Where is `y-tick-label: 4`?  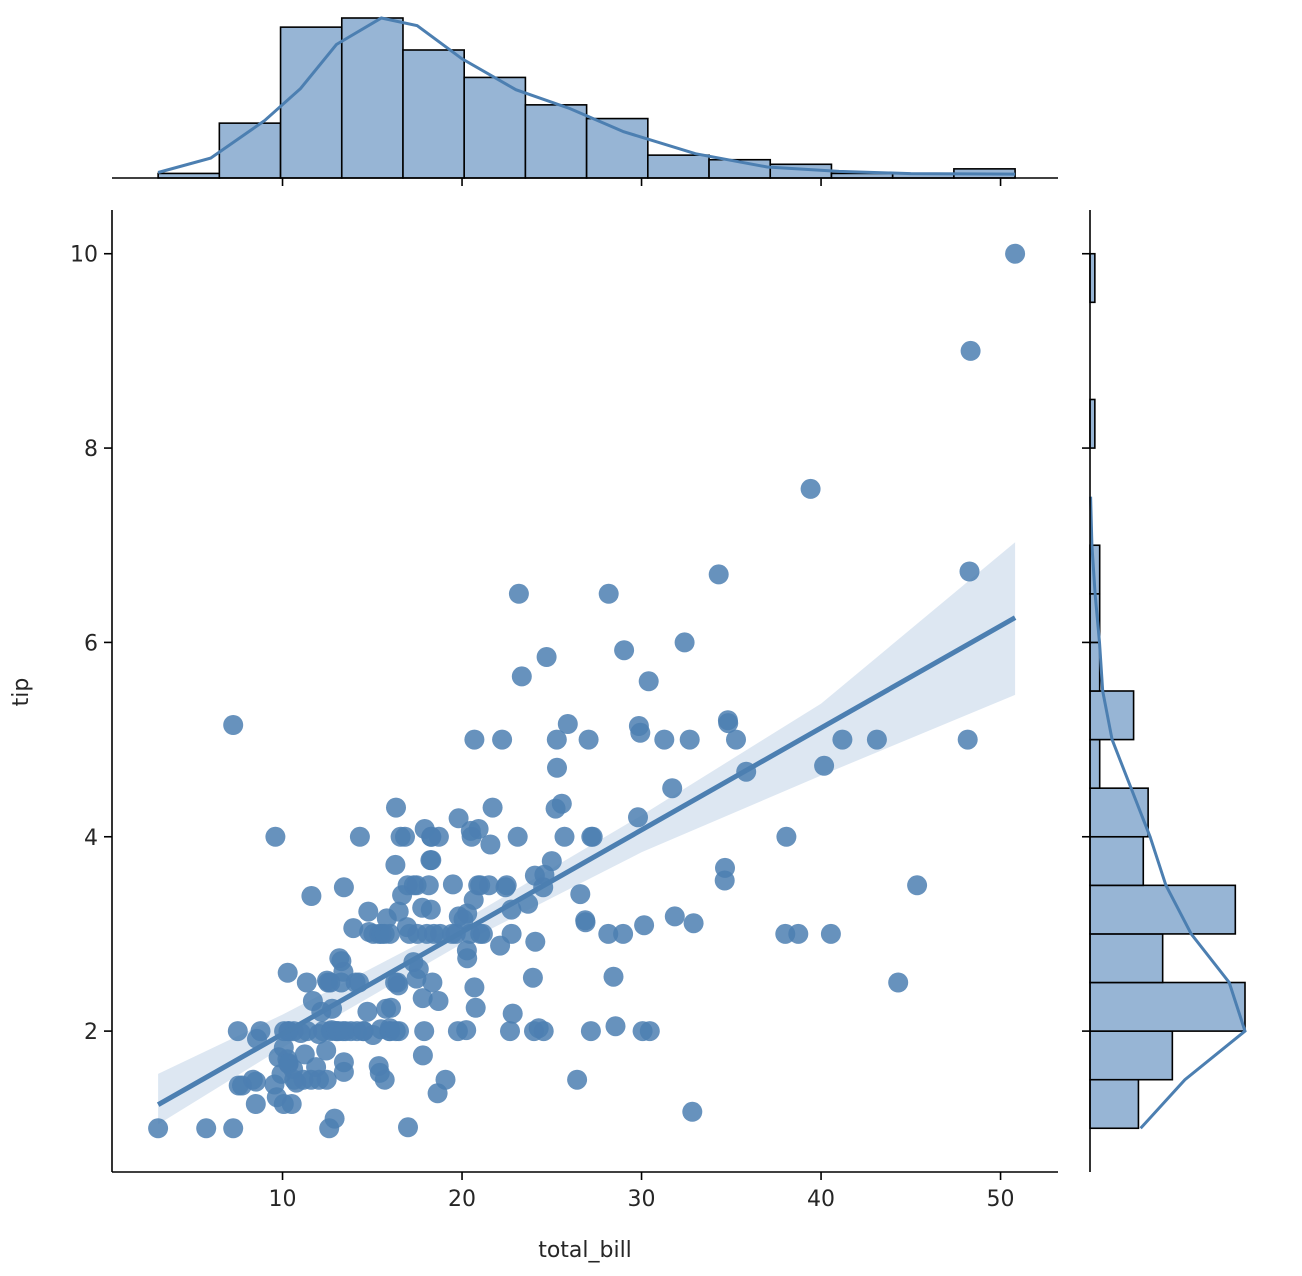
y-tick-label: 4 is located at coordinates (91, 838).